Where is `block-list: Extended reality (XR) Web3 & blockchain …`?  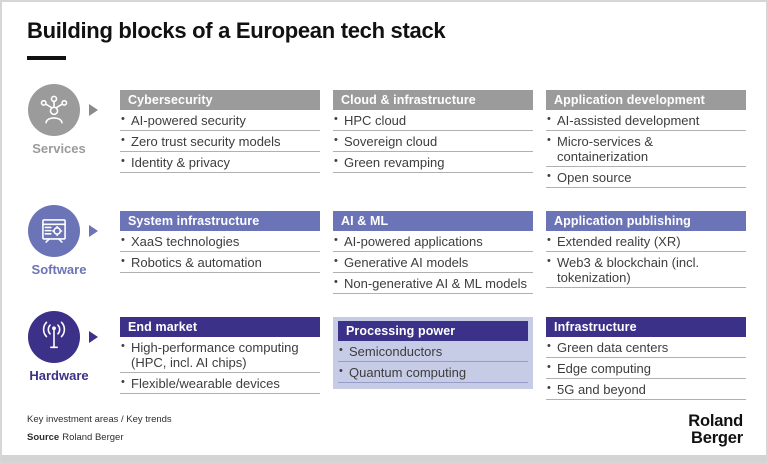
block-list: Extended reality (XR) Web3 & blockchain … is located at coordinates (646, 259).